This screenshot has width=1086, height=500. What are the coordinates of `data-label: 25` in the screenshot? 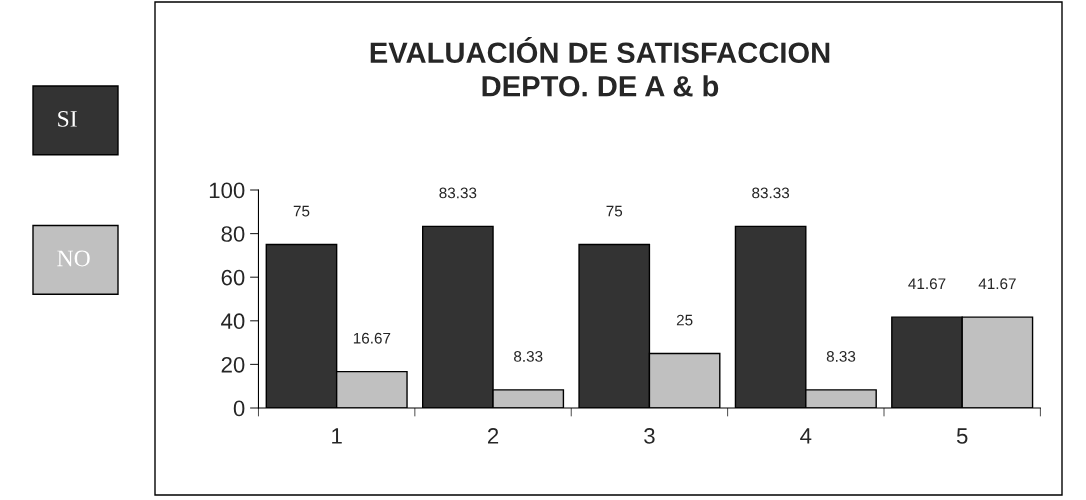 It's located at (684, 320).